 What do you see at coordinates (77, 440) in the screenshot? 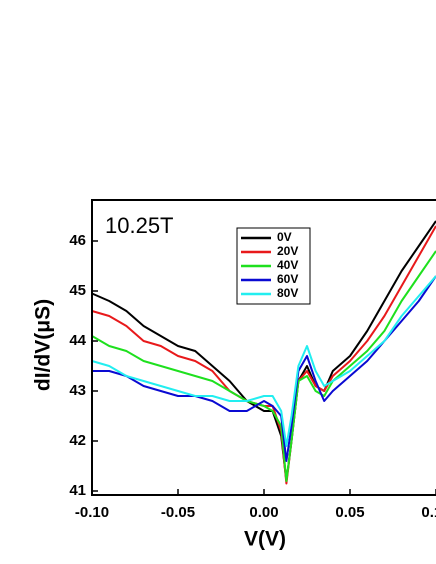
I see `y-tick-label: 42` at bounding box center [77, 440].